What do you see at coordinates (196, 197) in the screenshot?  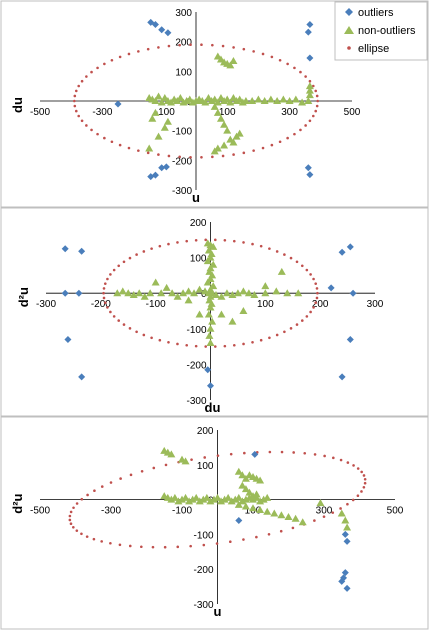 I see `x-axis-label: u` at bounding box center [196, 197].